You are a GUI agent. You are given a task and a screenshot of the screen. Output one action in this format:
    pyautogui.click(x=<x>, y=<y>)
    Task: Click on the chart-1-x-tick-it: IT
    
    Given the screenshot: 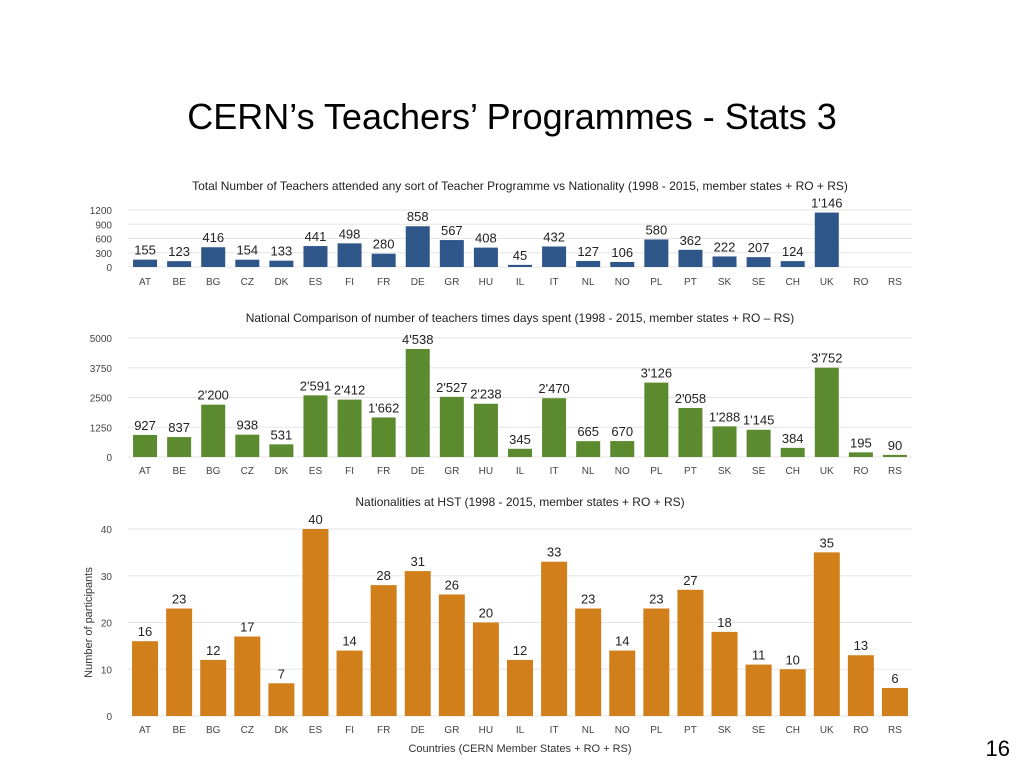 What is the action you would take?
    pyautogui.click(x=554, y=282)
    